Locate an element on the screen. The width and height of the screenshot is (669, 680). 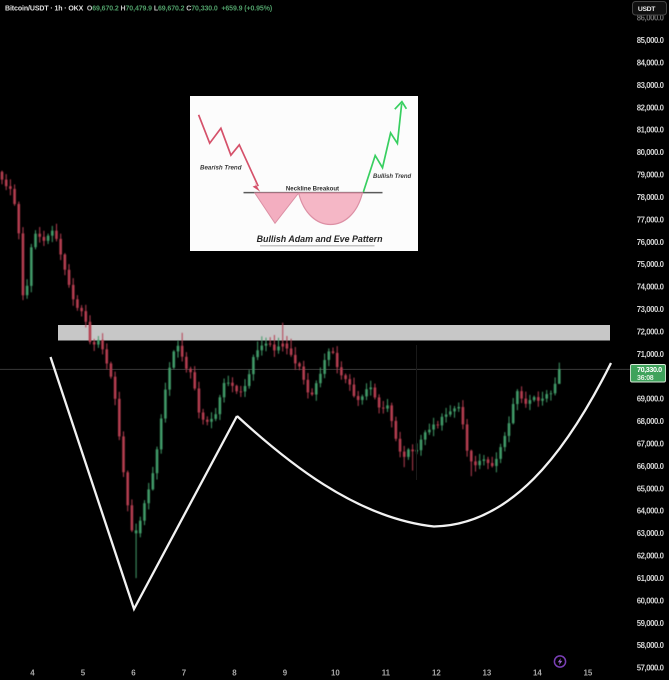
svg-text: 85,000.0 is located at coordinates (651, 40).